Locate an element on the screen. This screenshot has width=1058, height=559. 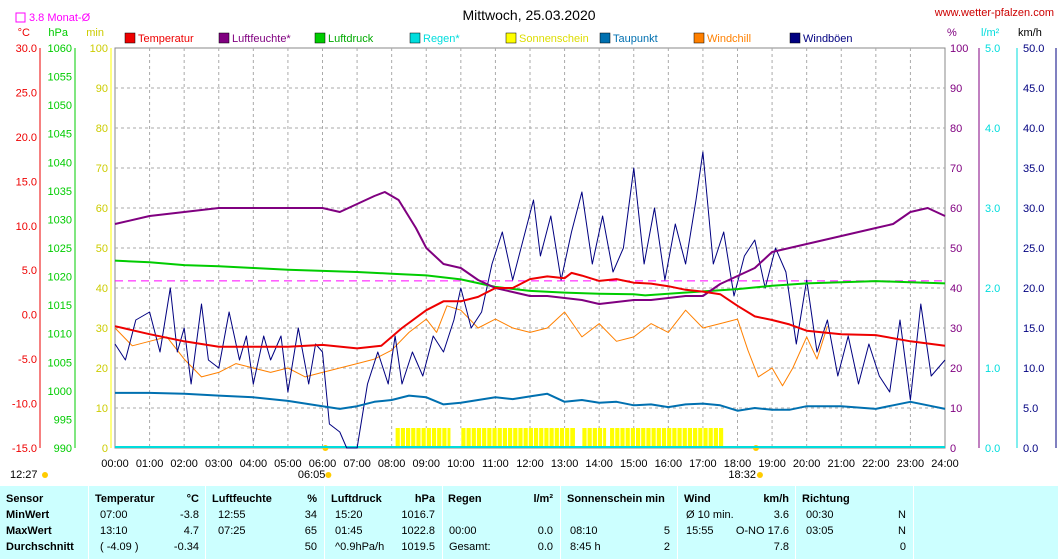
header-temperature-unit: °C is located at coordinates (192, 499).